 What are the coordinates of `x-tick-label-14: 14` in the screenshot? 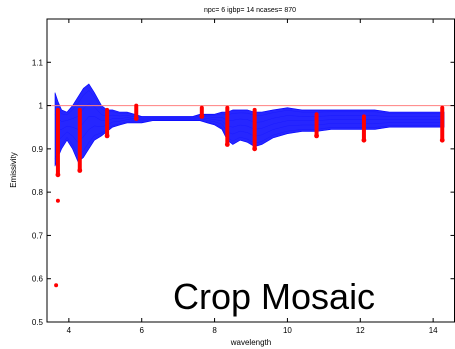 It's located at (433, 330).